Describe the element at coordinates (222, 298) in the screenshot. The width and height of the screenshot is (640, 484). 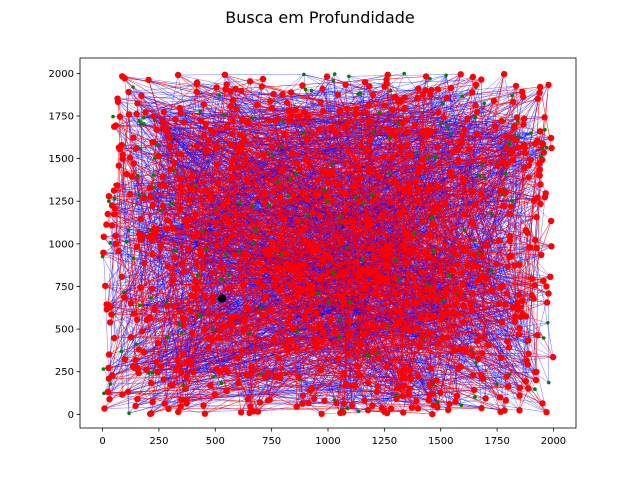
I see `start-node` at that location.